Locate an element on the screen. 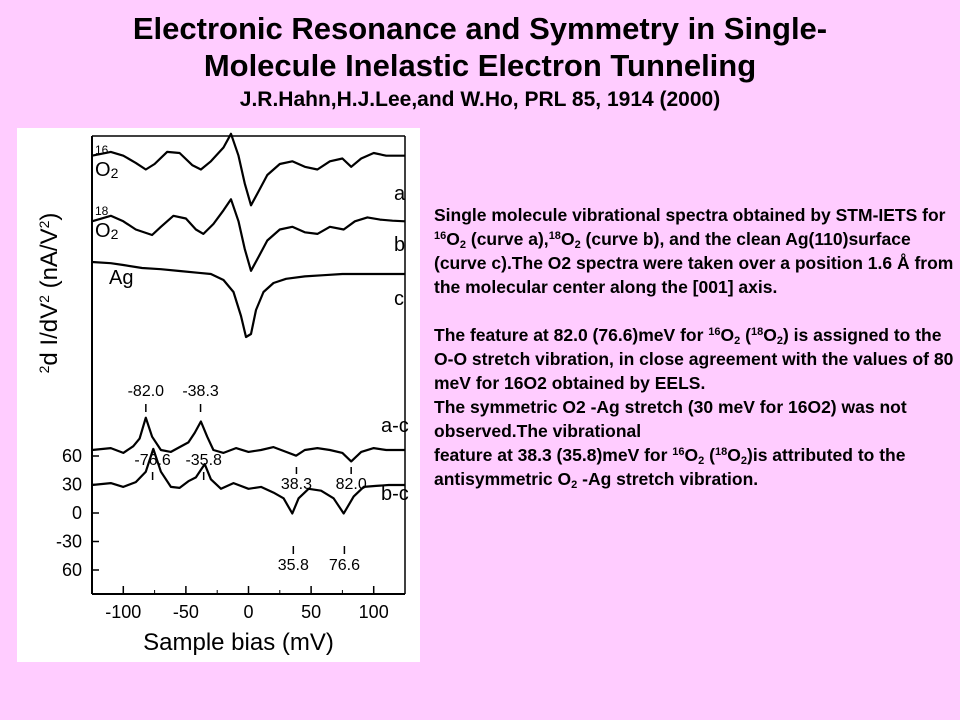  p1-text-c: (curve a), is located at coordinates (507, 239).